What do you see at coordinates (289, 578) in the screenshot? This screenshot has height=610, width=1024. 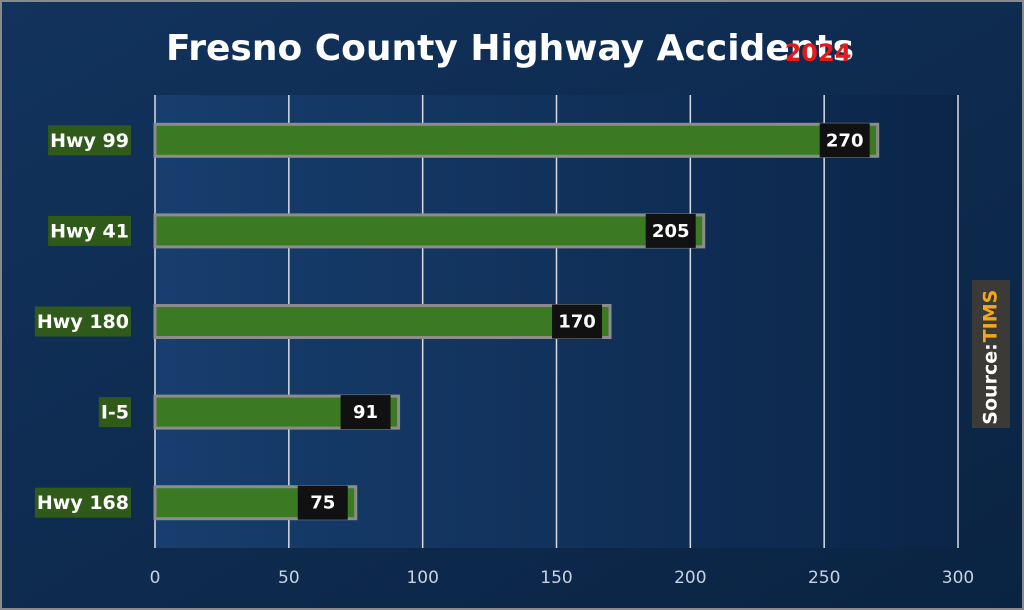 I see `x-tick-label: 50` at bounding box center [289, 578].